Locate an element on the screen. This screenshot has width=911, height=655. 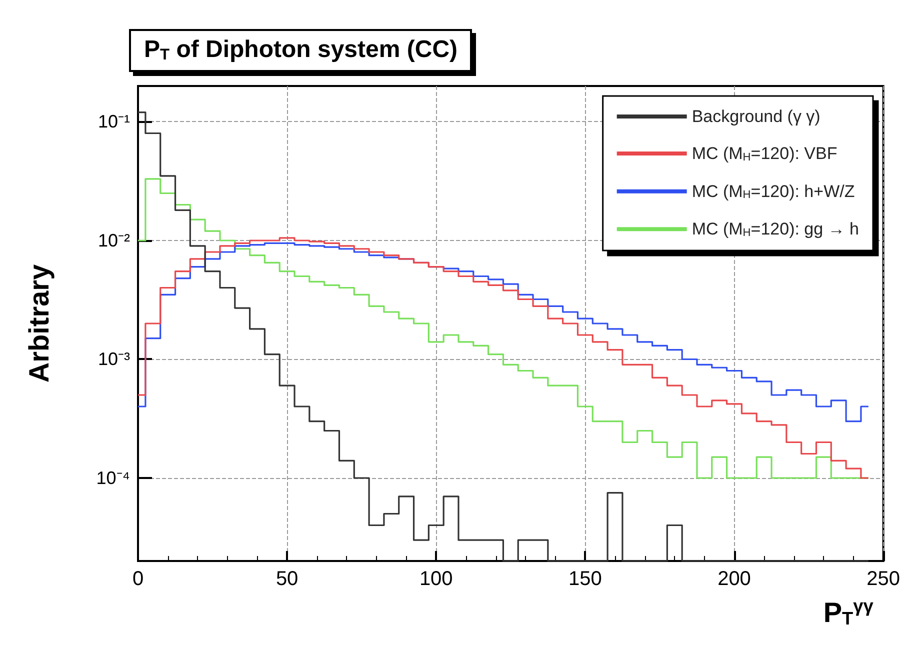
legend-label: Background (γ γ) is located at coordinates (756, 116).